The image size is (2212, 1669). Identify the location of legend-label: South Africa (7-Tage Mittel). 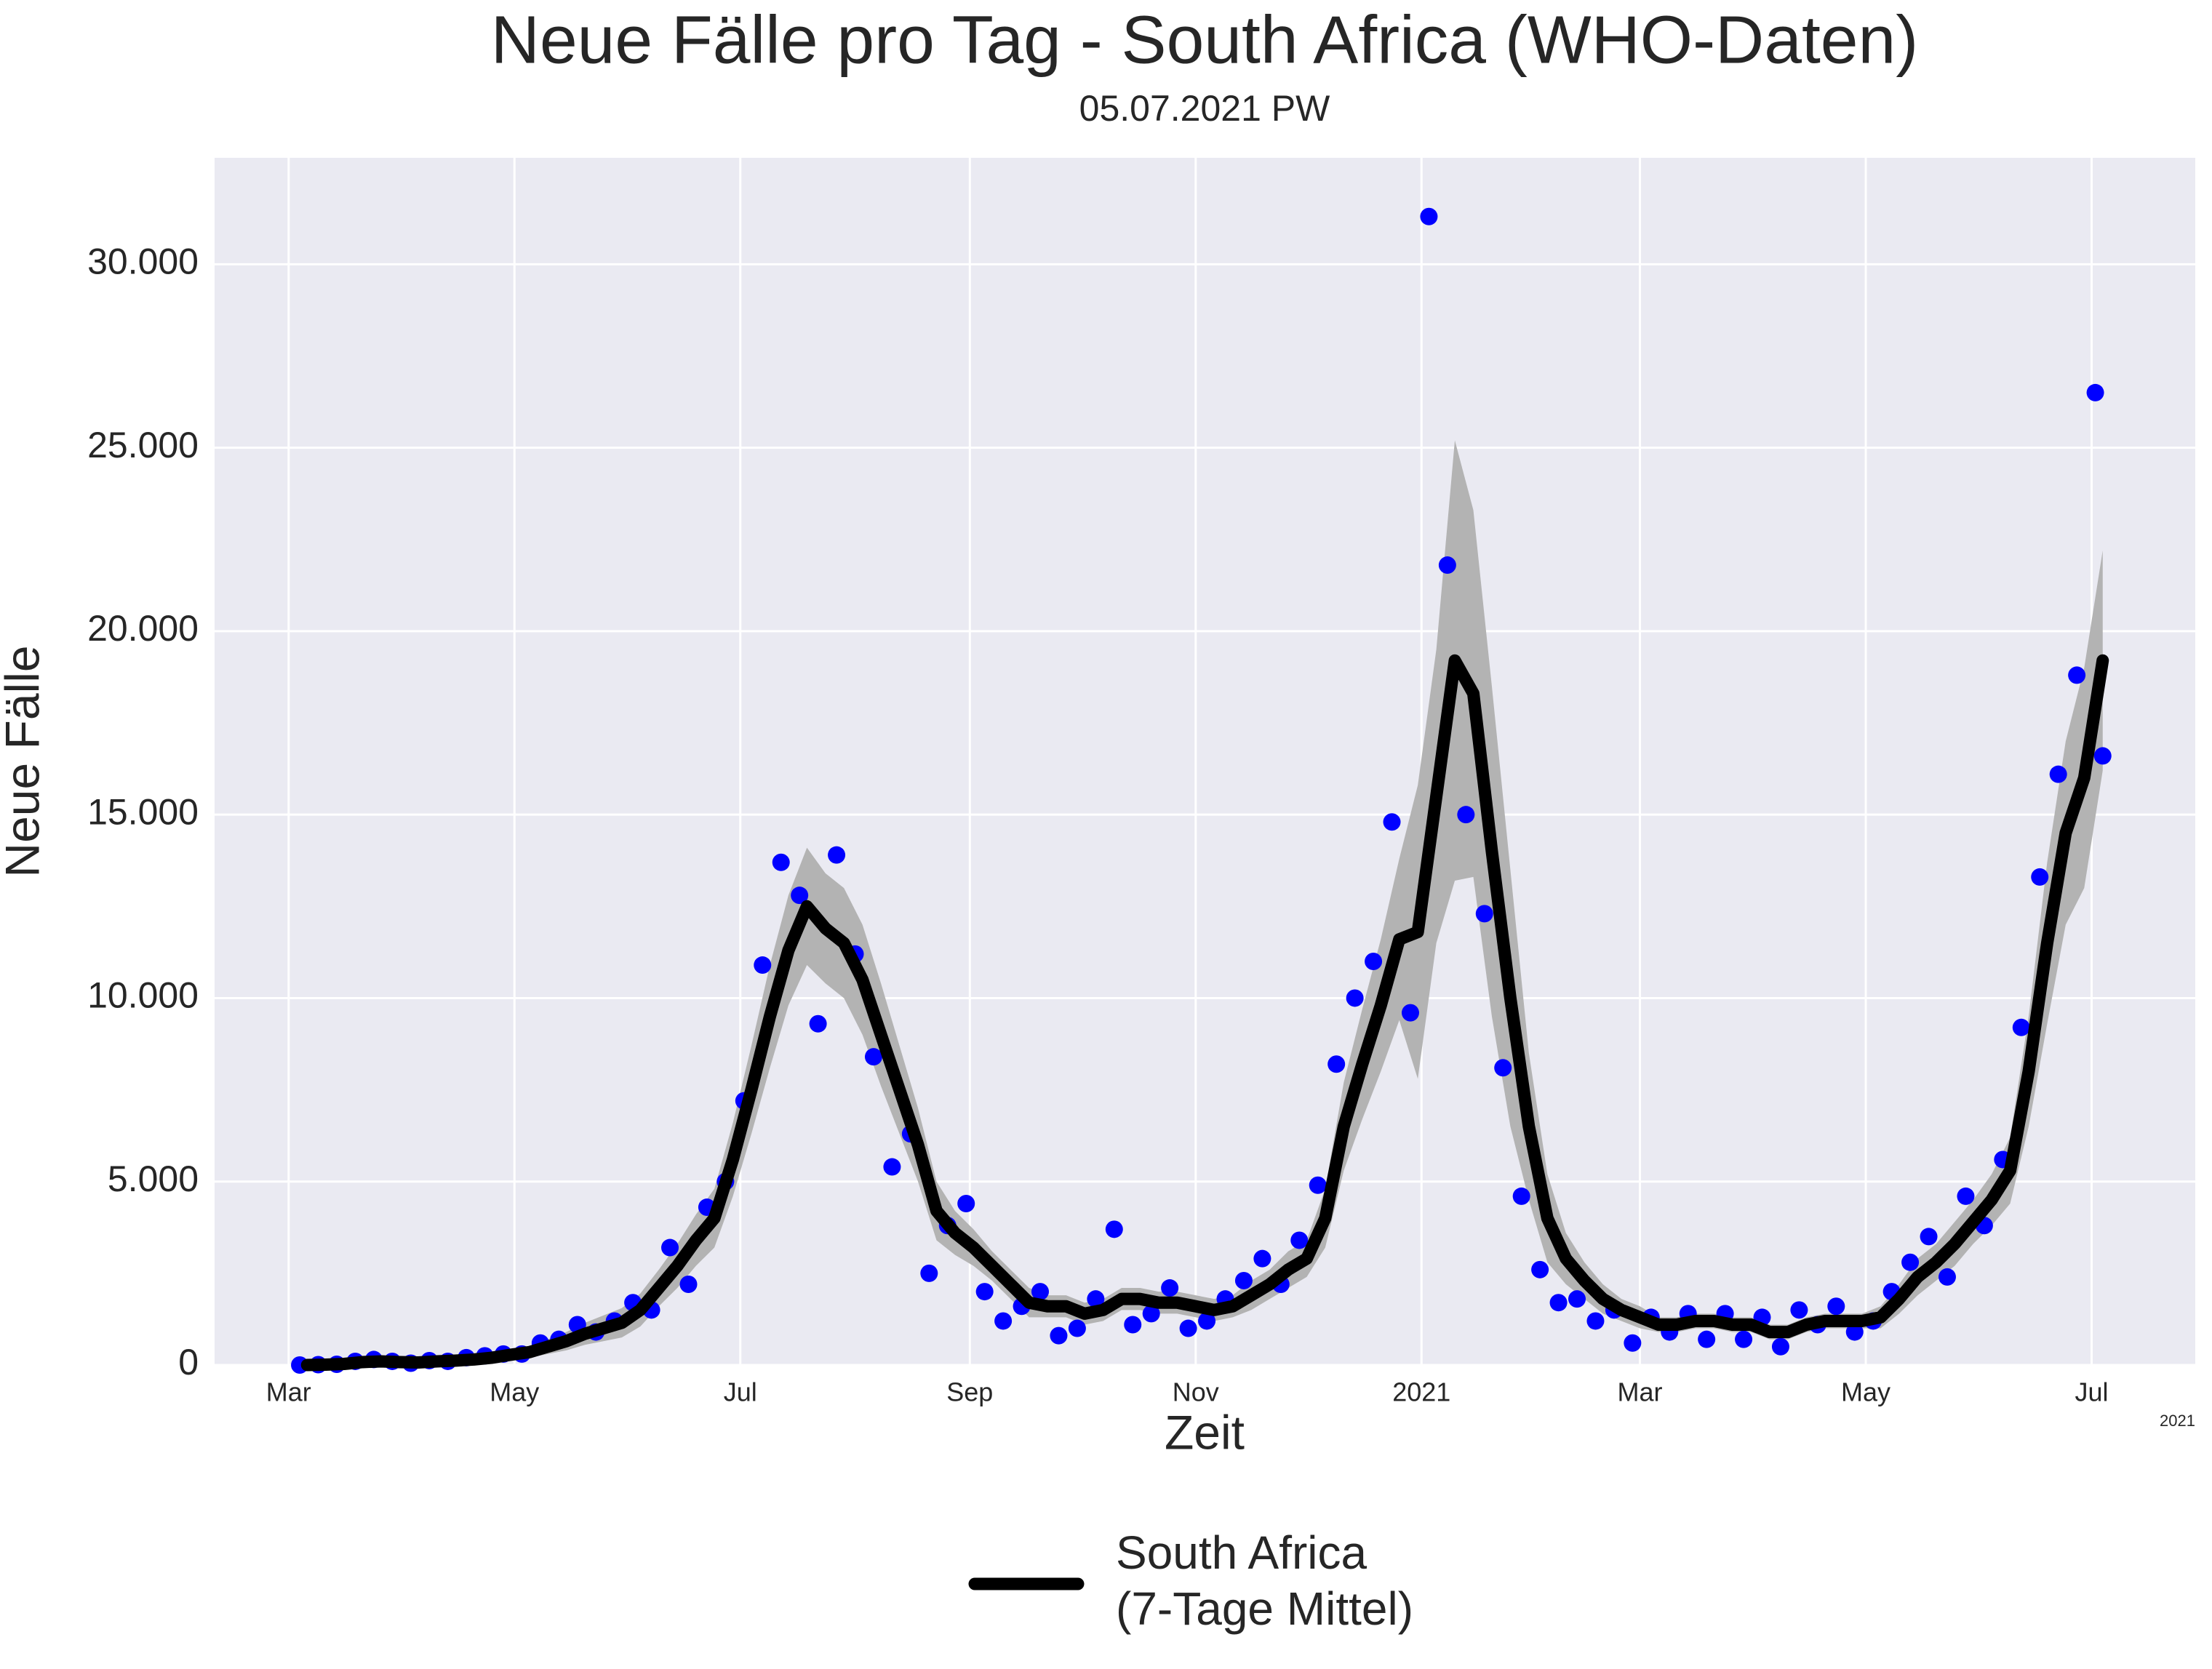
(1264, 1581).